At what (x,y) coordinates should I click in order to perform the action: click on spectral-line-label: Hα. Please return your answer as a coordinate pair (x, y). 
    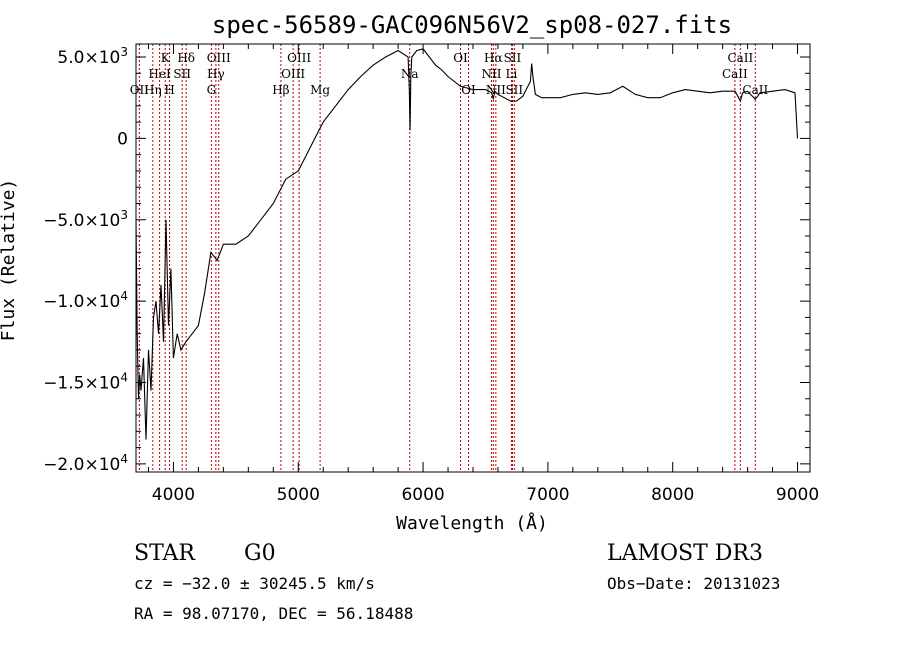
    Looking at the image, I should click on (493, 58).